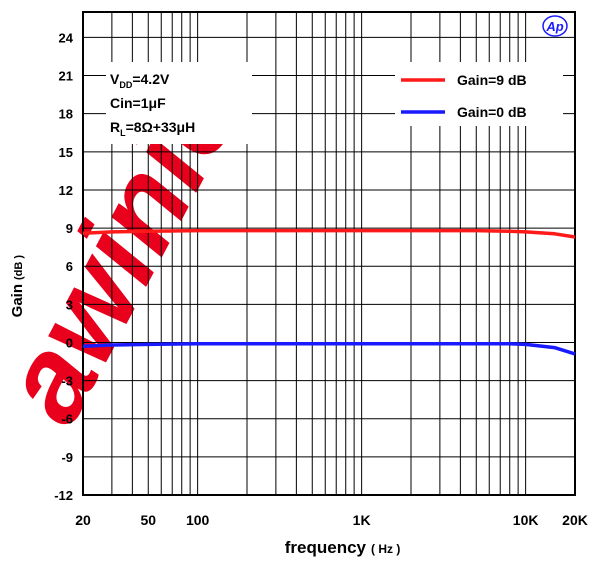 This screenshot has height=570, width=596. What do you see at coordinates (66, 152) in the screenshot?
I see `y-tick-label: 15` at bounding box center [66, 152].